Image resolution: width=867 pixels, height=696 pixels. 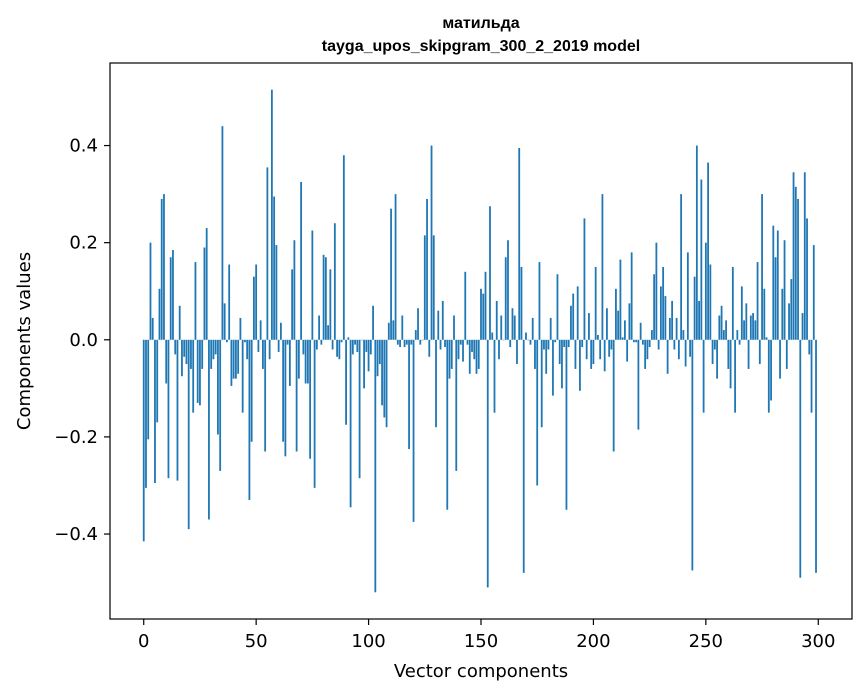 I want to click on x-tick-label: 100, so click(x=368, y=641).